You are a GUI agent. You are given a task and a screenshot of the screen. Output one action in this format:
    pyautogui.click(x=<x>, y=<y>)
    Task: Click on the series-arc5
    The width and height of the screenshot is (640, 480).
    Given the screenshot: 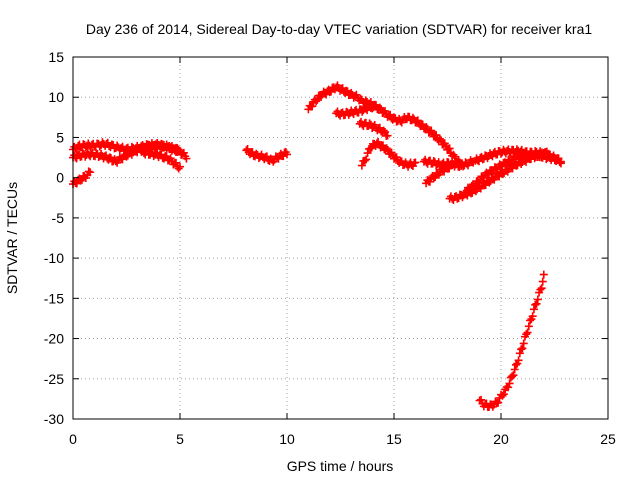 What is the action you would take?
    pyautogui.click(x=266, y=155)
    